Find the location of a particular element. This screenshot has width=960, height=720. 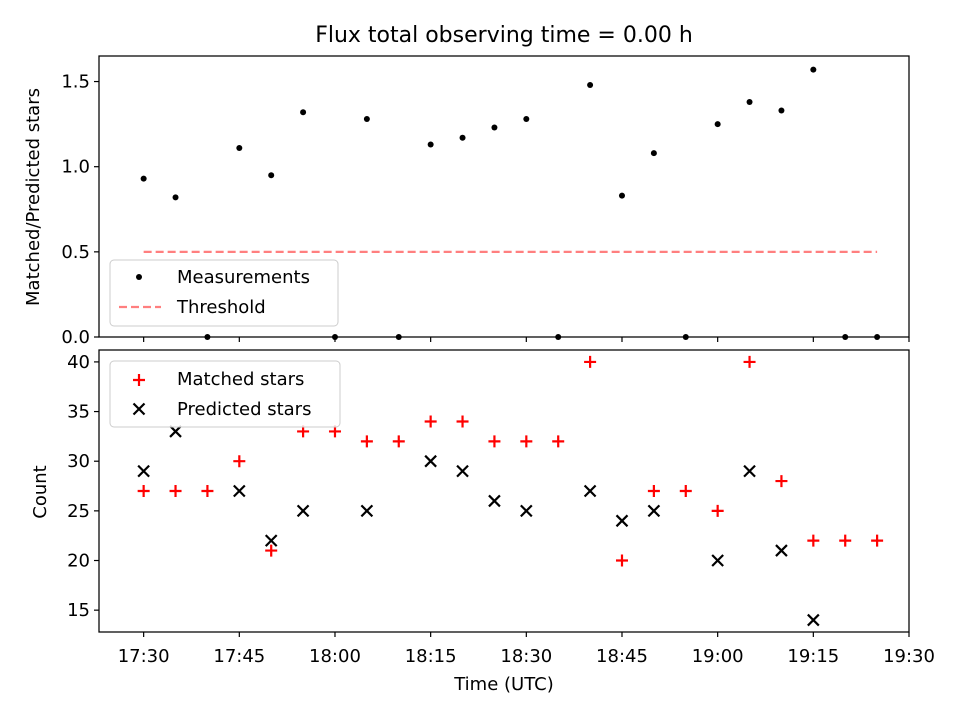

y-tick-label: 25 is located at coordinates (78, 511).